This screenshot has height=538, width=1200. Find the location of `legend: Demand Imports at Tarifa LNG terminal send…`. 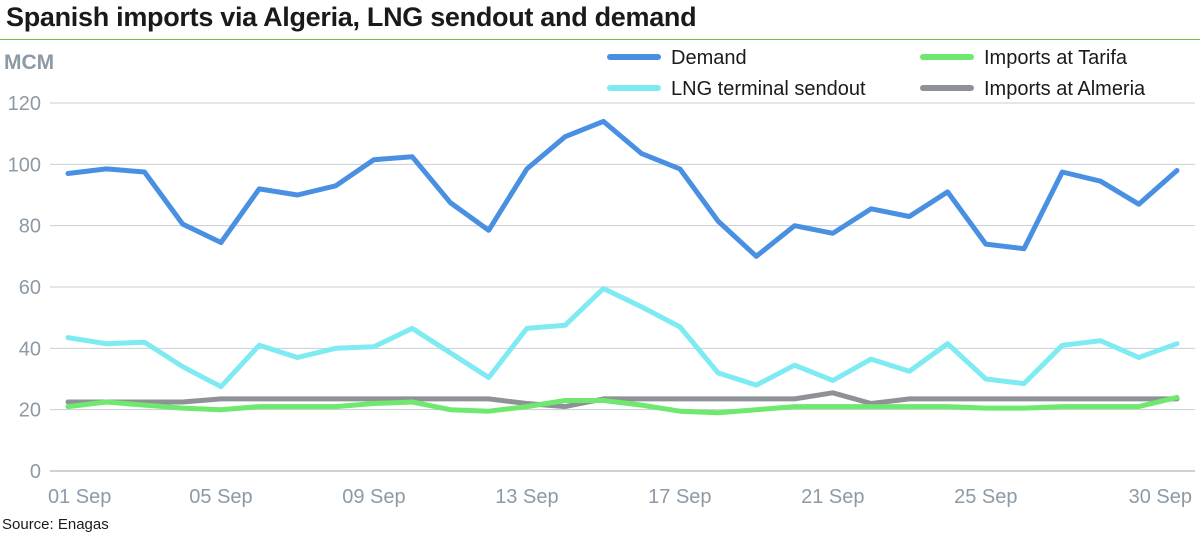

legend: Demand Imports at Tarifa LNG terminal send… is located at coordinates (876, 73).